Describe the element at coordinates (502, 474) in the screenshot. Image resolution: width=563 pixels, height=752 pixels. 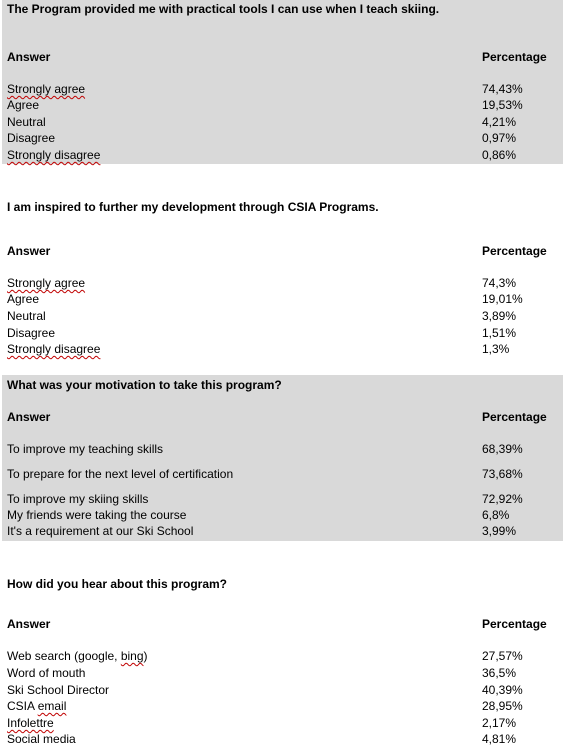
I see `percentage-value: 73,68%` at that location.